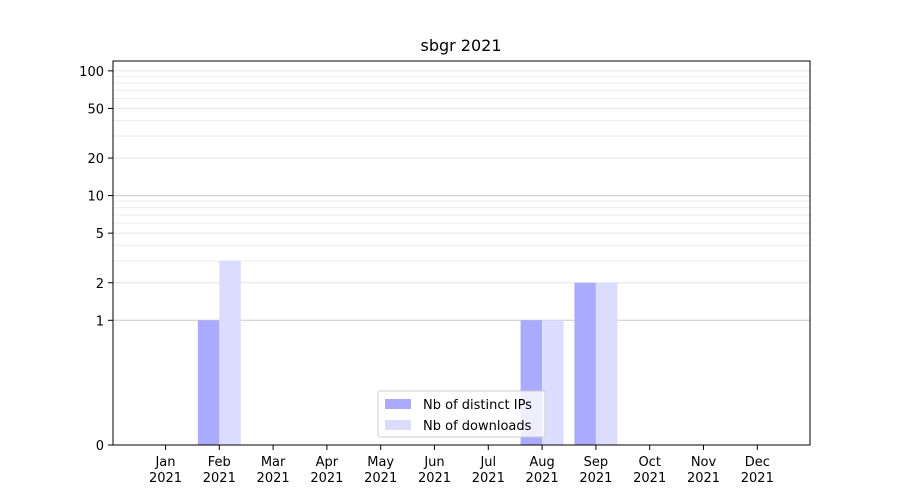 Image resolution: width=900 pixels, height=500 pixels. Describe the element at coordinates (649, 470) in the screenshot. I see `x-tick-label: Oct 2021` at that location.